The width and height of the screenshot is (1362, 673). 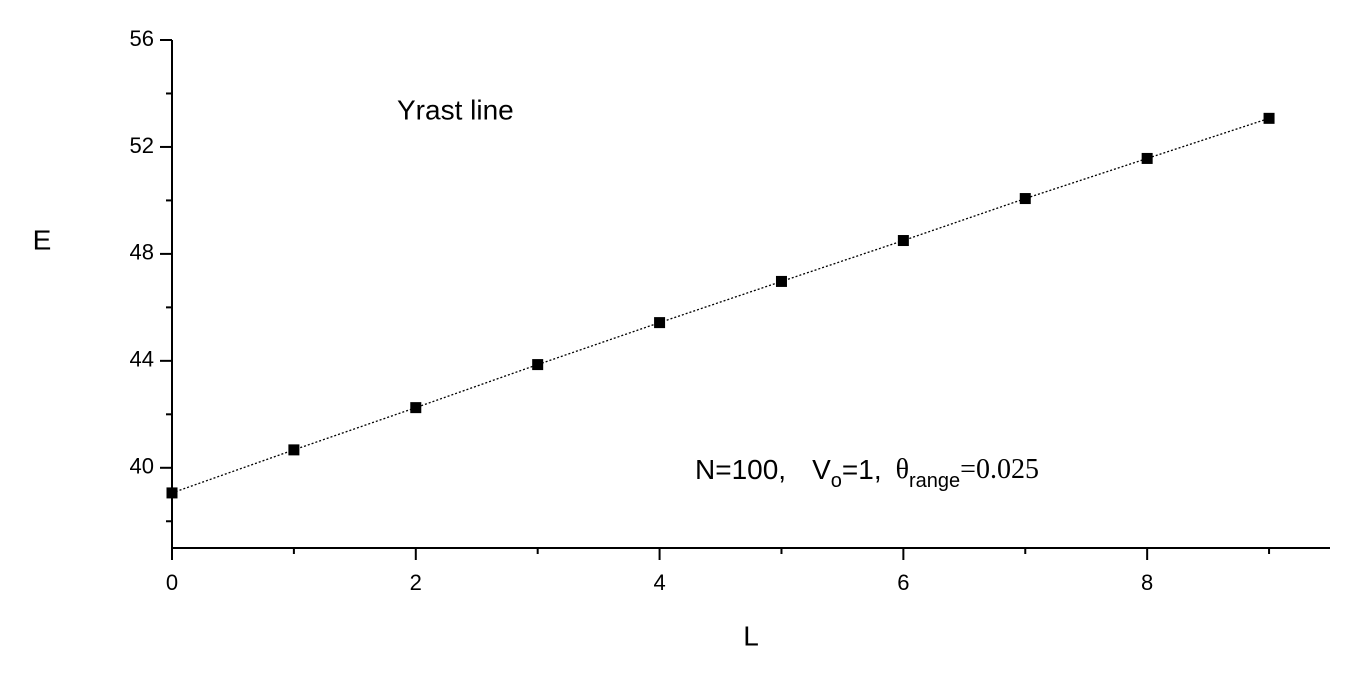 I want to click on y-tick-label: 40, so click(x=142, y=466).